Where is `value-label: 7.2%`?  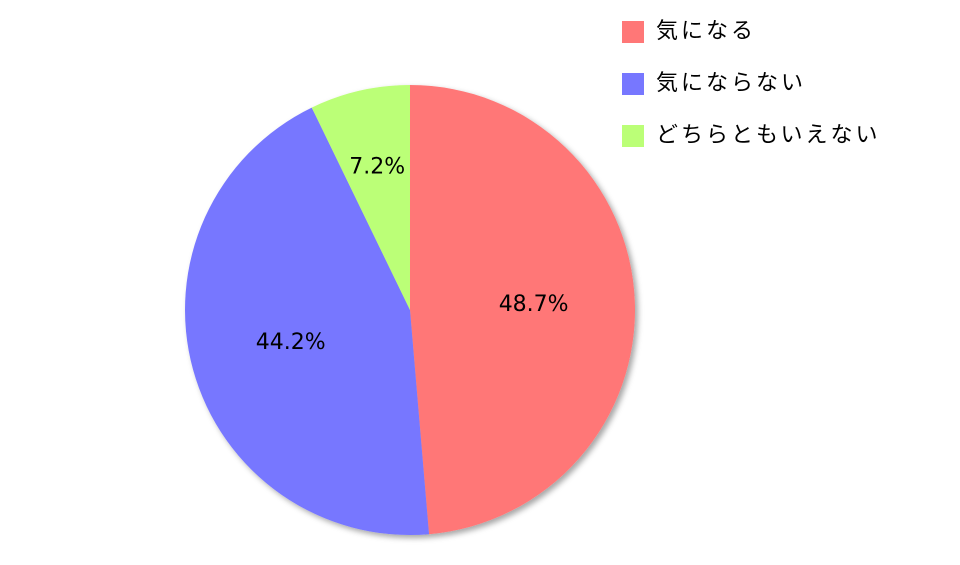 value-label: 7.2% is located at coordinates (377, 166).